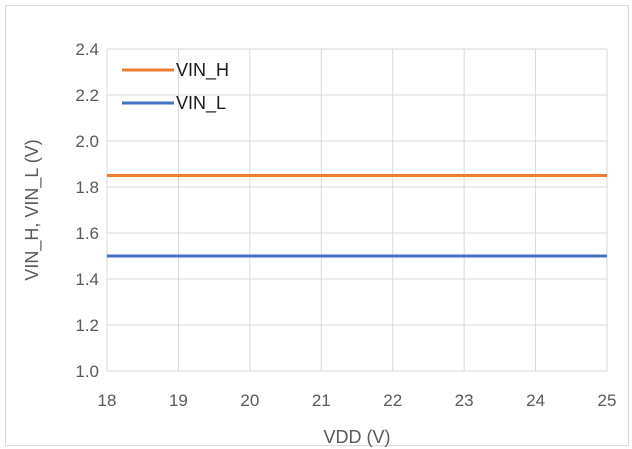 The height and width of the screenshot is (449, 632). I want to click on y-axis-title: VIN_H, VIN_L (V), so click(32, 209).